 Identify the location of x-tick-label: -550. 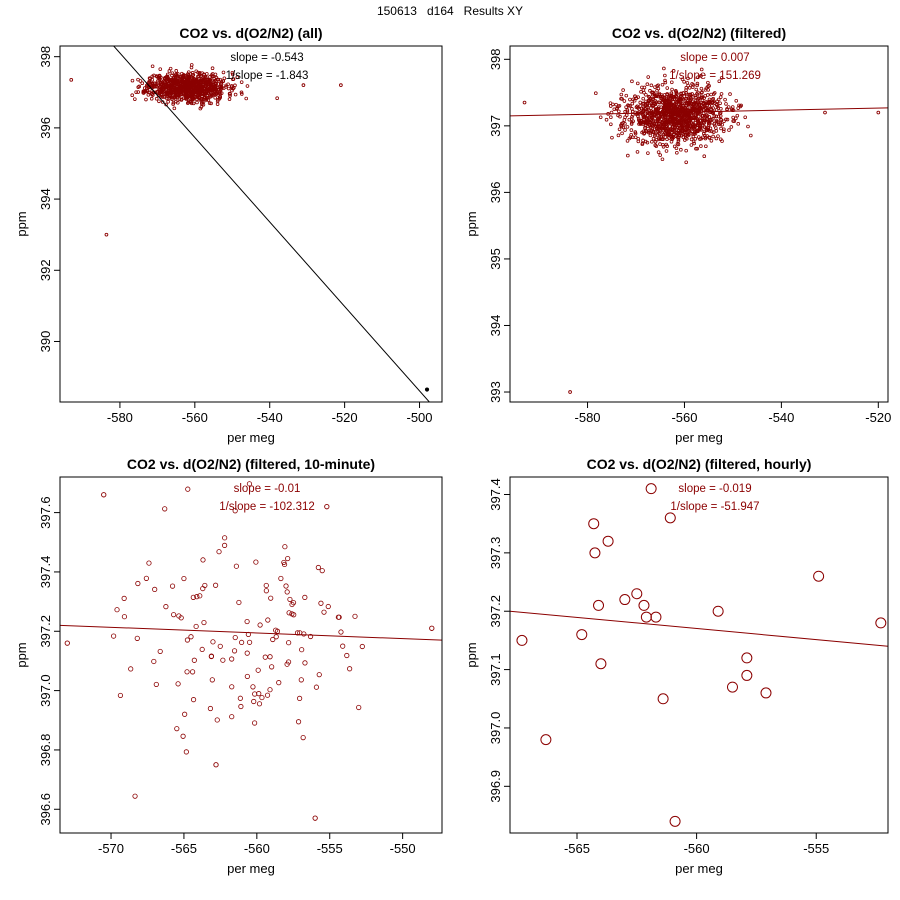
(403, 848).